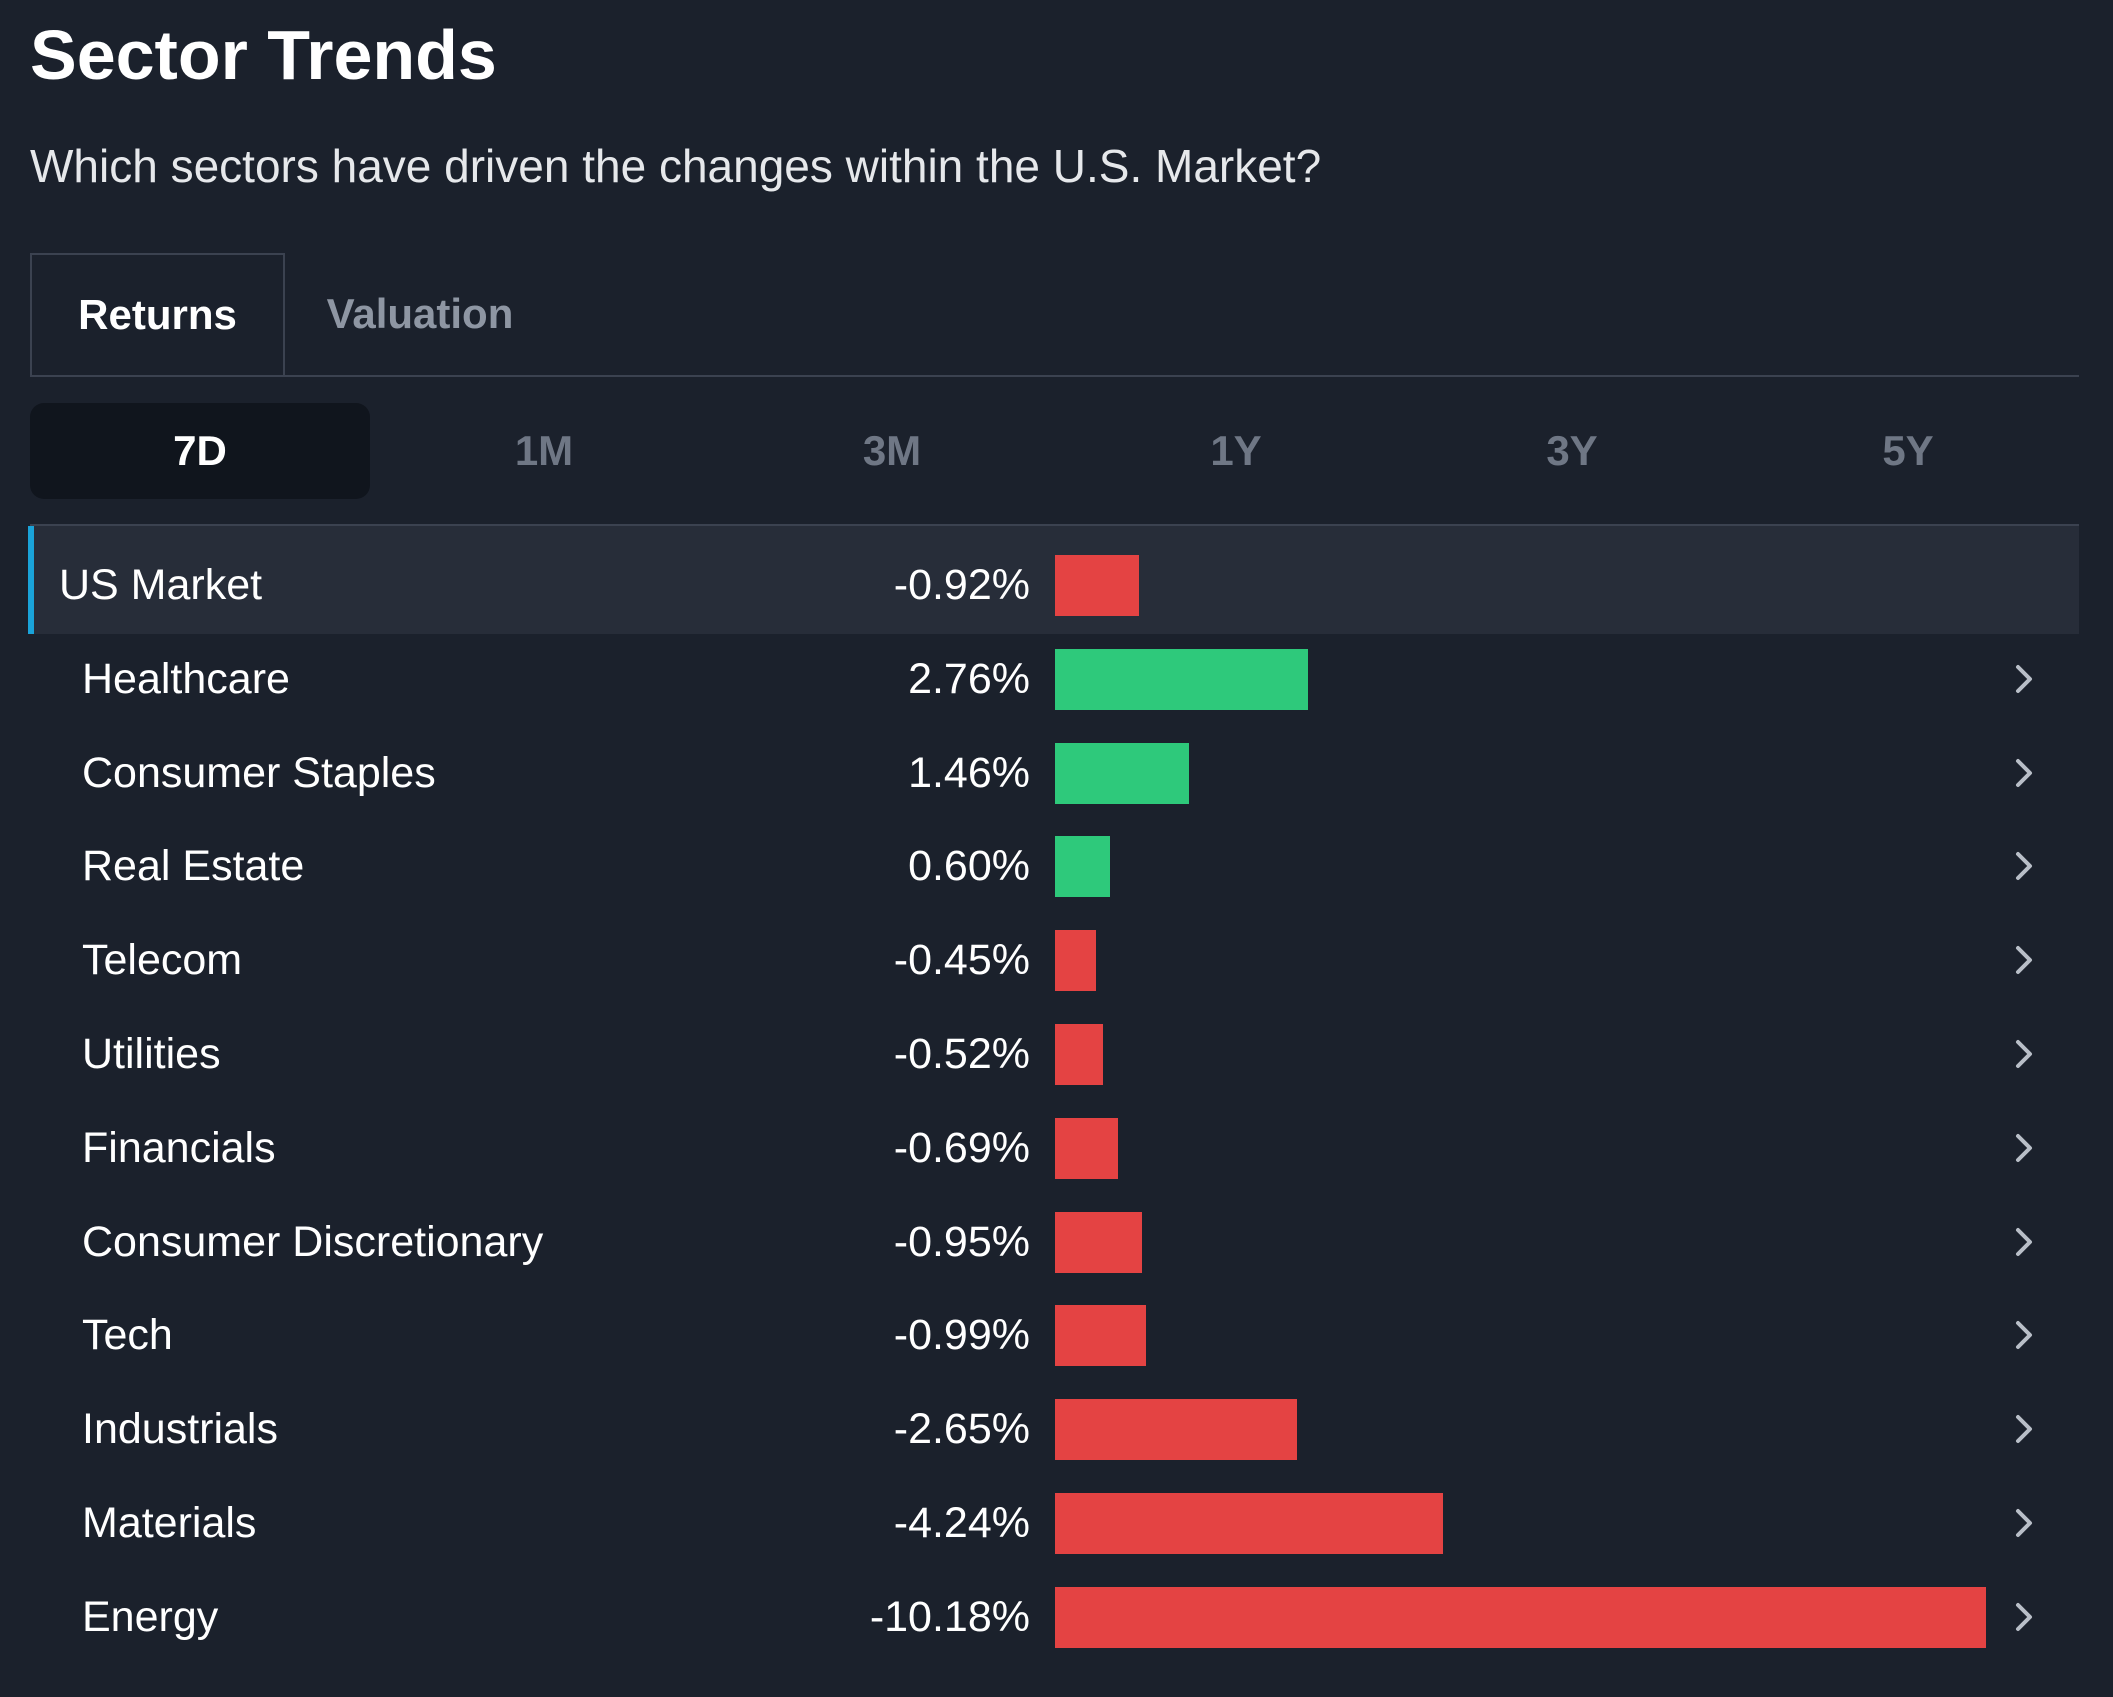  Describe the element at coordinates (961, 1429) in the screenshot. I see `value-label: -2.65%` at that location.